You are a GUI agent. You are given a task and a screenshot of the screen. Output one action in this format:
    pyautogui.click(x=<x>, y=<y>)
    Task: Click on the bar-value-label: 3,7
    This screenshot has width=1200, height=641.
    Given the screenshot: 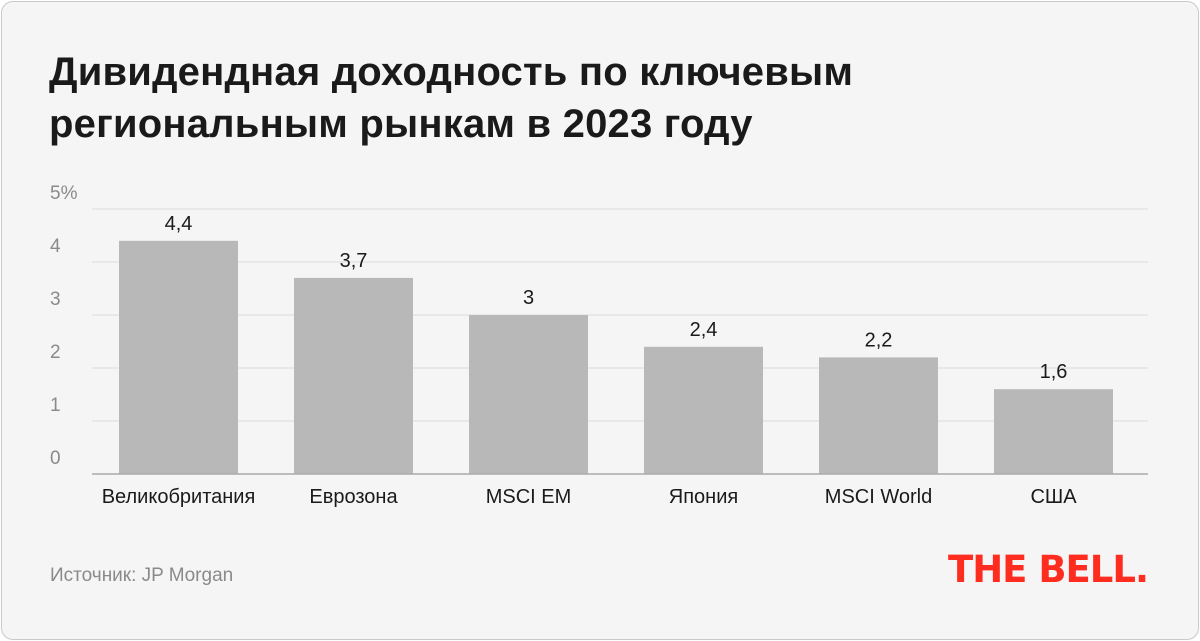 What is the action you would take?
    pyautogui.click(x=354, y=261)
    